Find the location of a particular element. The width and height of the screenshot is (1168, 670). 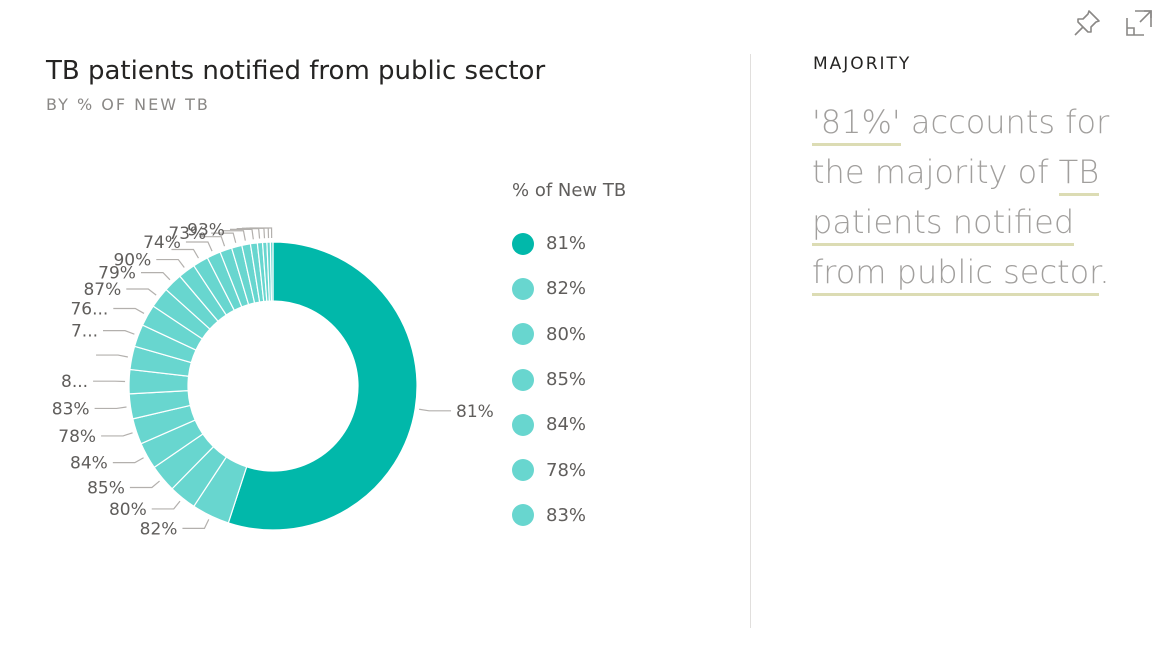

focus-mode-button is located at coordinates (1139, 23).